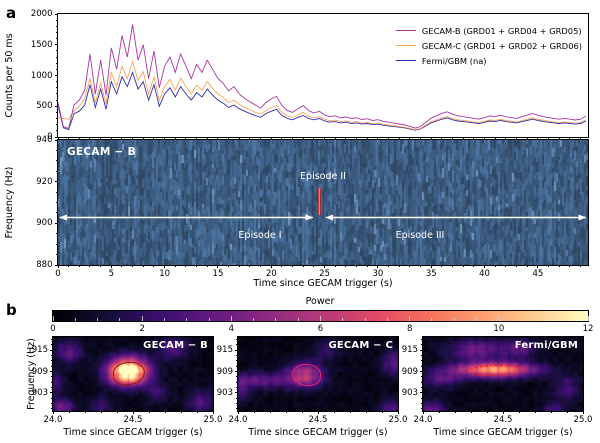 Image resolution: width=600 pixels, height=443 pixels. What do you see at coordinates (218, 274) in the screenshot?
I see `tick-label: 15` at bounding box center [218, 274].